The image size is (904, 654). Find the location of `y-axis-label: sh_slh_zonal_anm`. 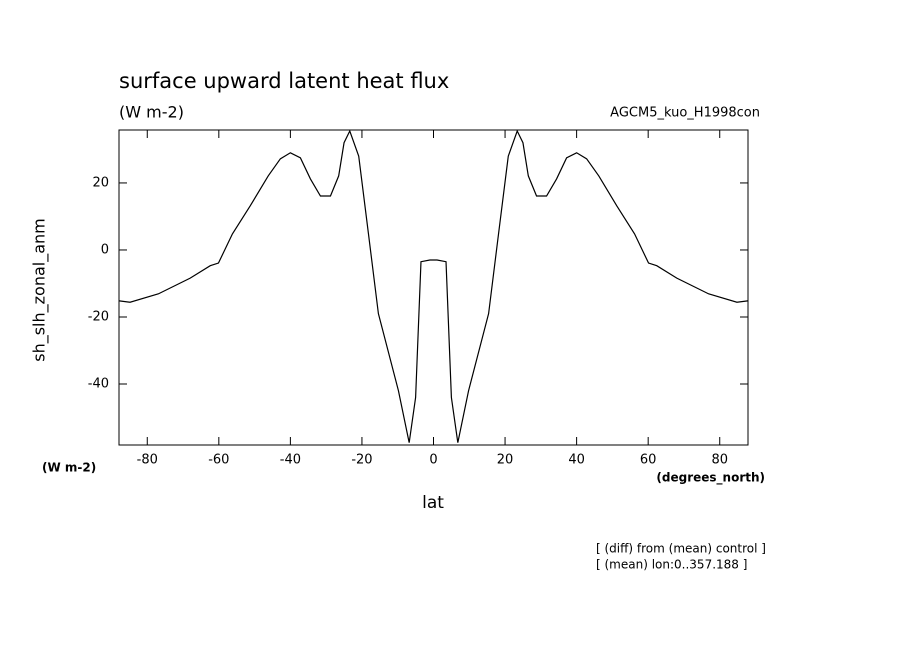

y-axis-label: sh_slh_zonal_anm is located at coordinates (40, 290).